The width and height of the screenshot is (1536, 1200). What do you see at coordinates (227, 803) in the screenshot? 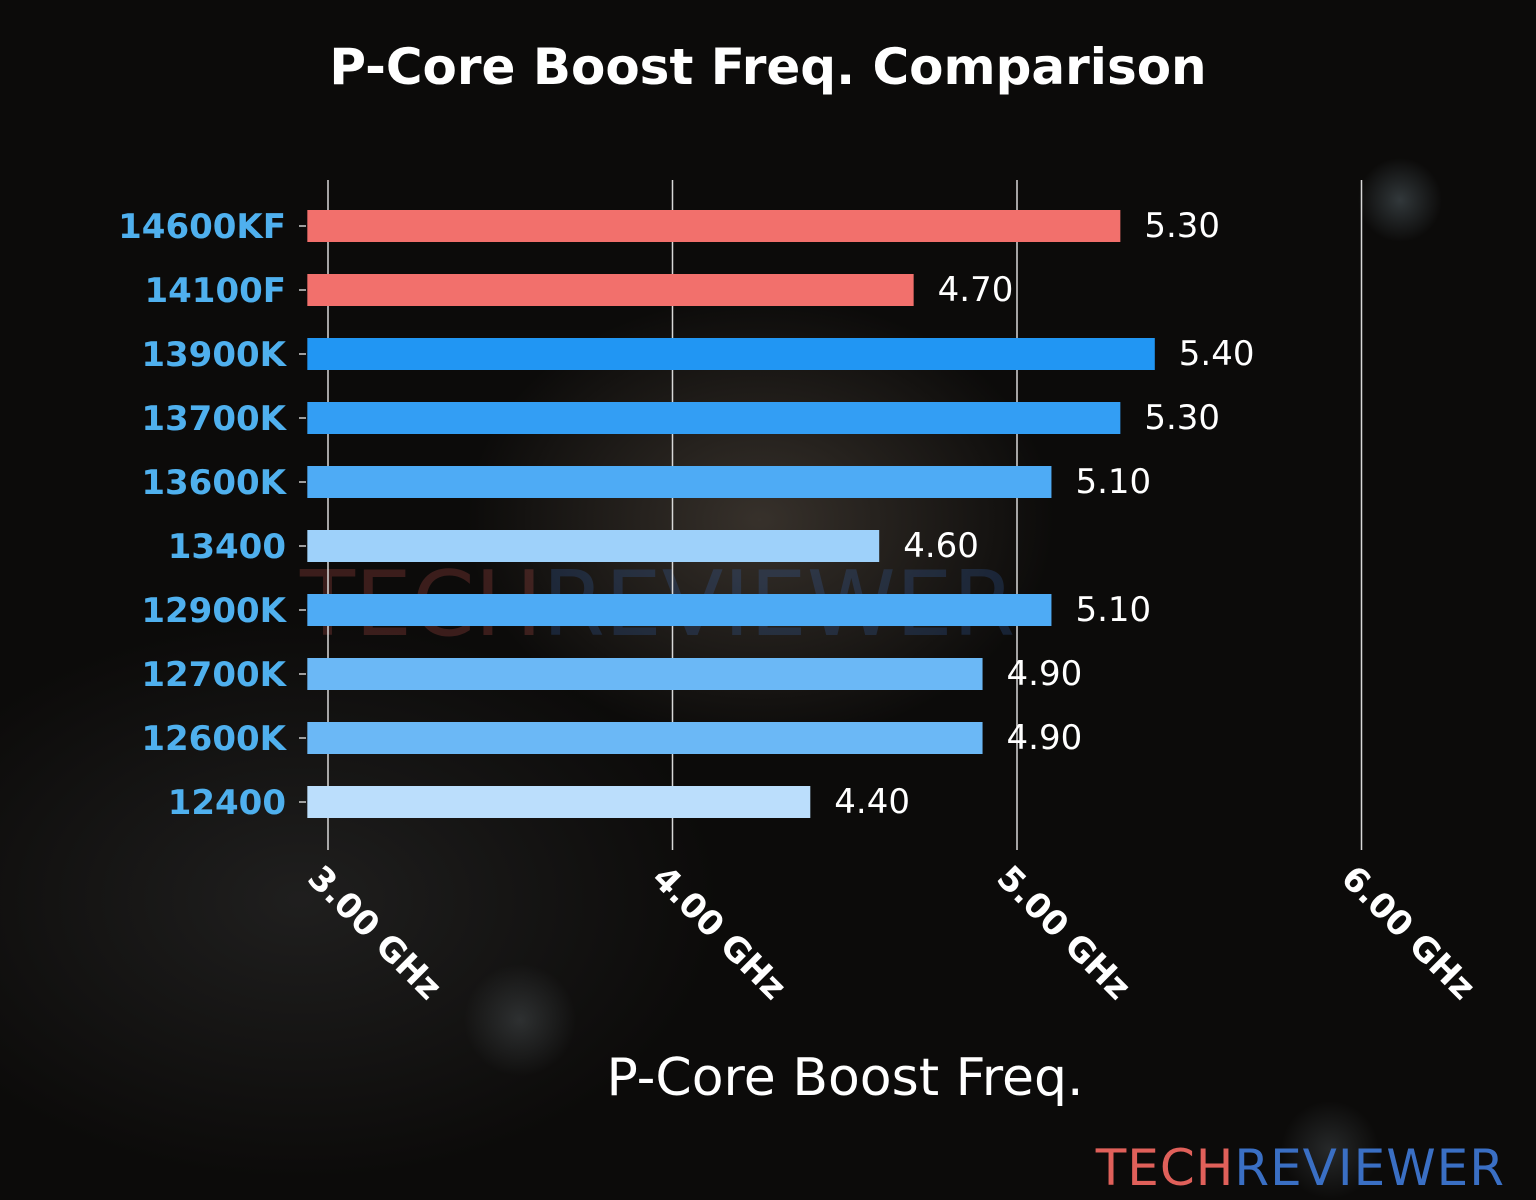
I see `y-tick-label: 12400` at bounding box center [227, 803].